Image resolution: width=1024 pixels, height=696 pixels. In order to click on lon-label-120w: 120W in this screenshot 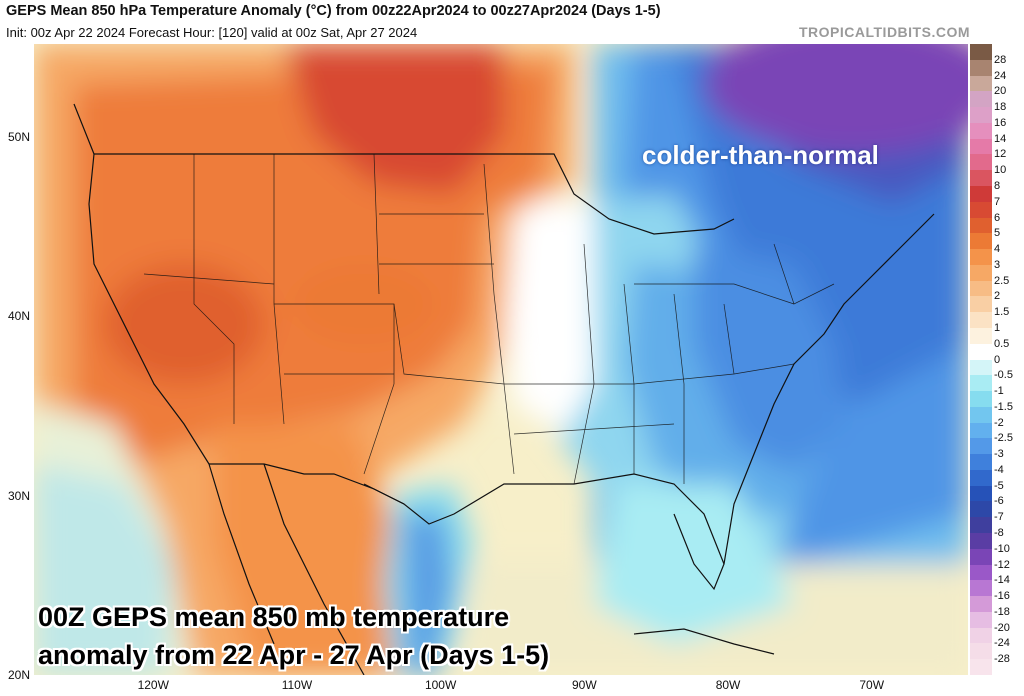, I will do `click(153, 685)`.